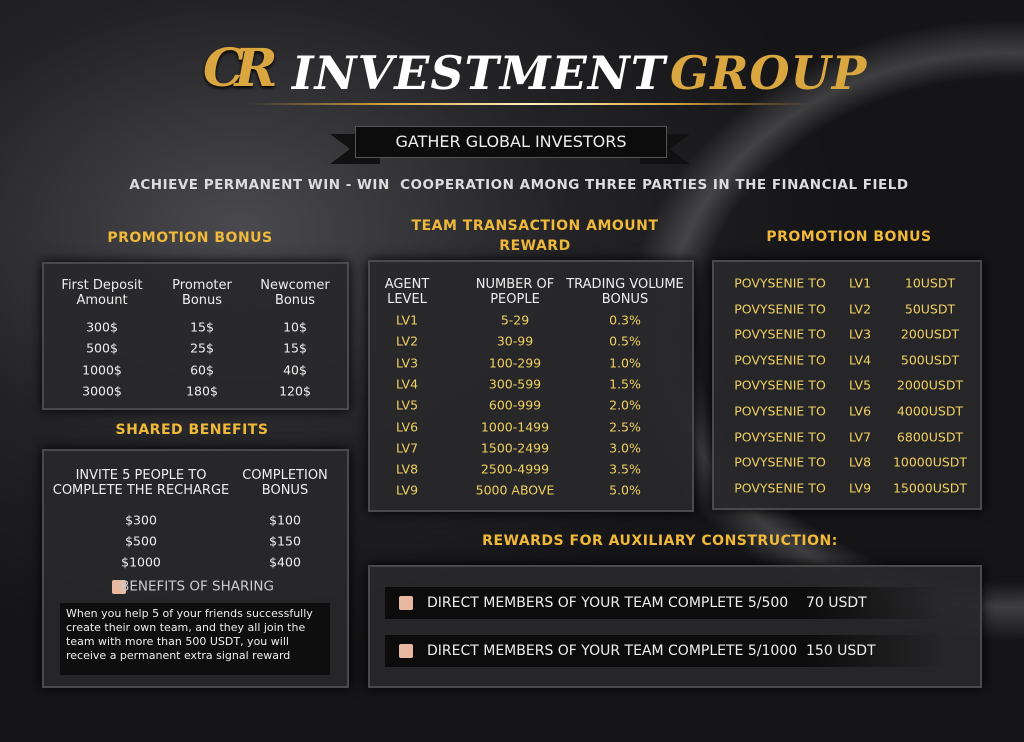 The width and height of the screenshot is (1024, 742). What do you see at coordinates (930, 283) in the screenshot?
I see `table-cell: 10USDT` at bounding box center [930, 283].